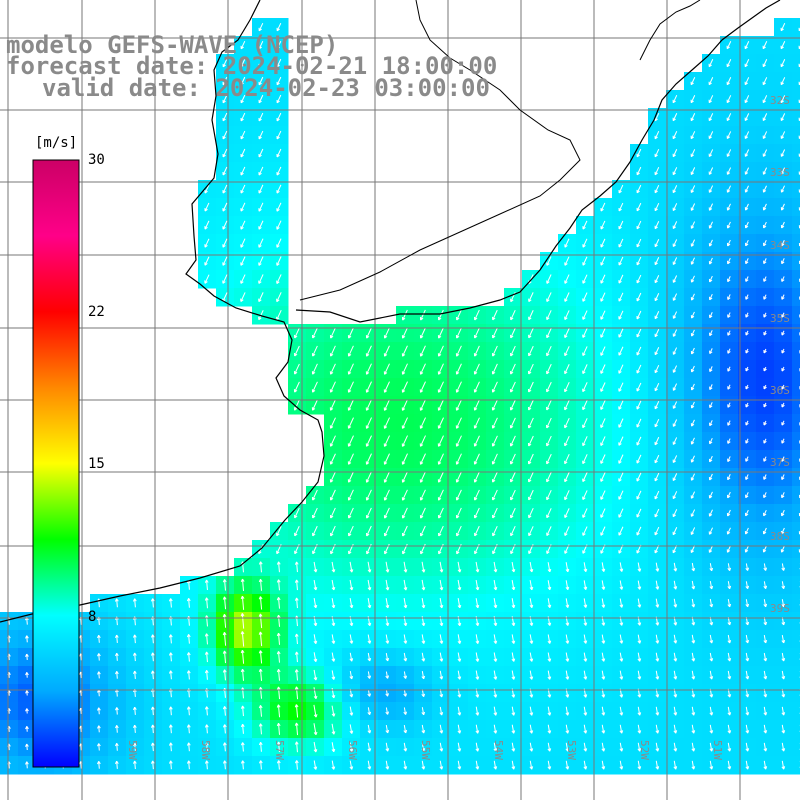 Image resolution: width=800 pixels, height=800 pixels. I want to click on colorbar-tick-22: 22, so click(96, 312).